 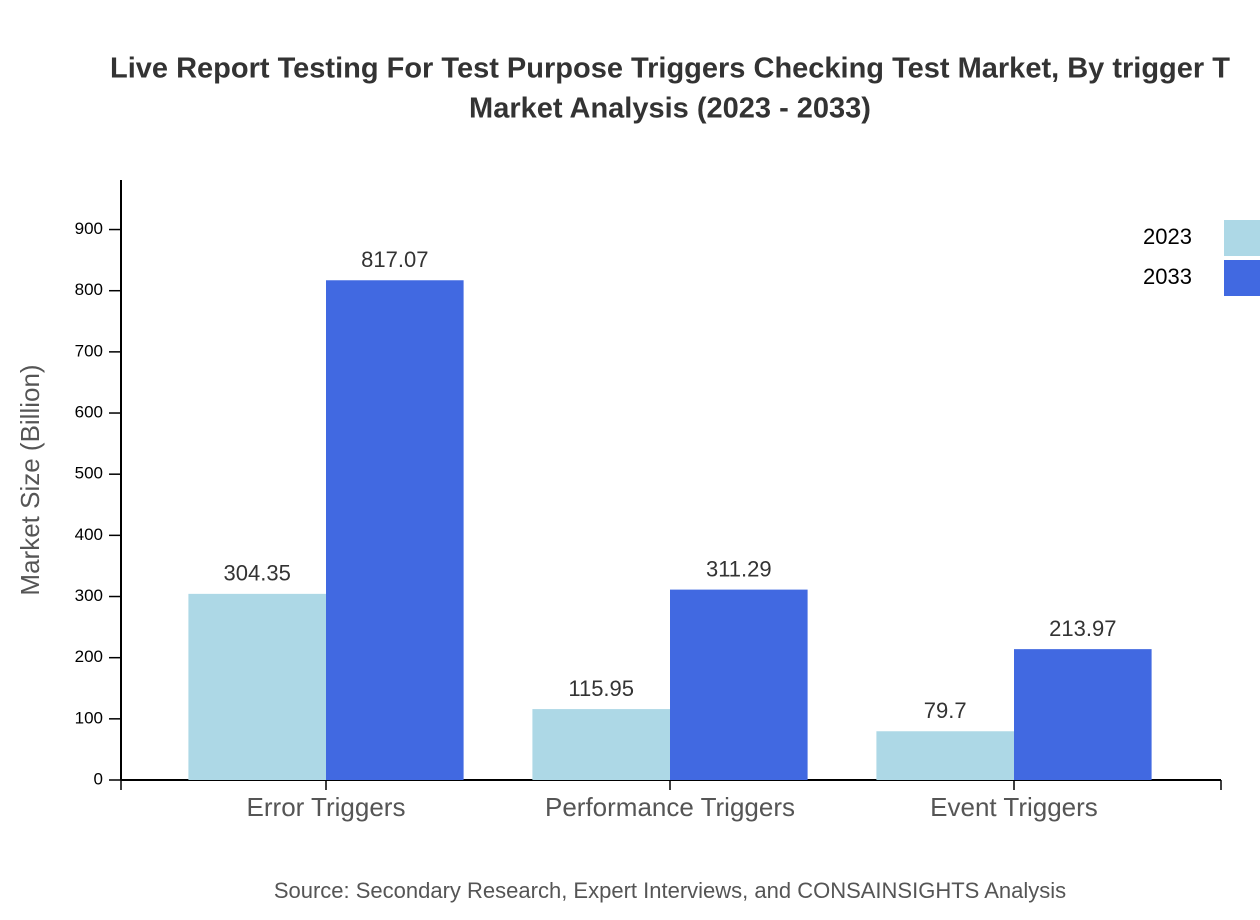 What do you see at coordinates (98, 778) in the screenshot?
I see `y-tick-label: 0` at bounding box center [98, 778].